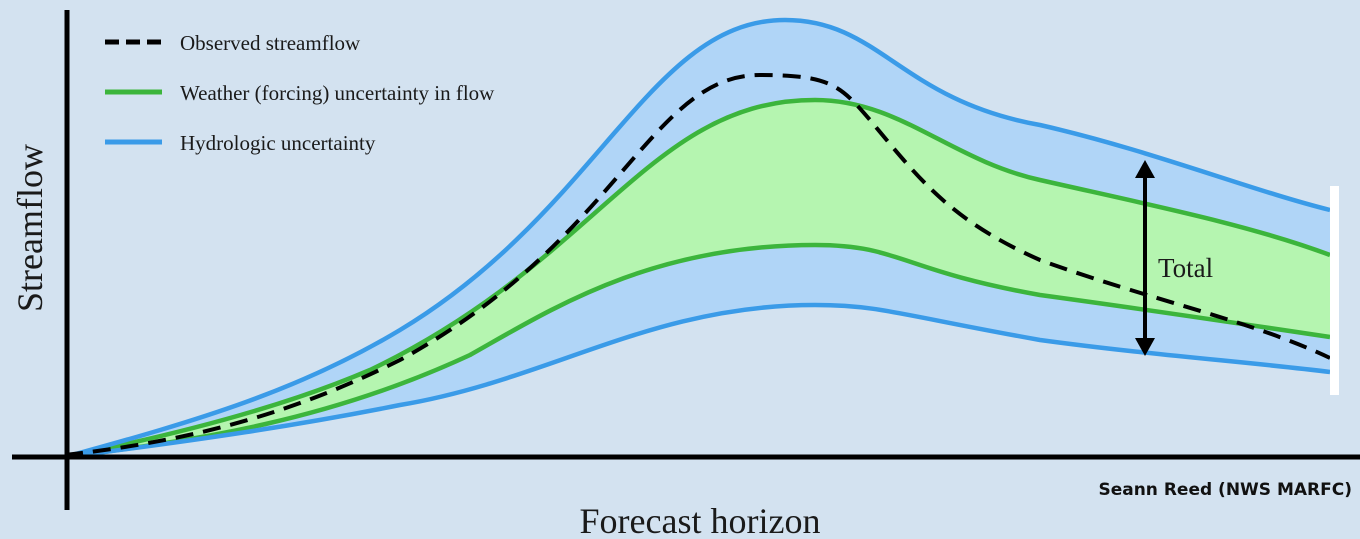 The image size is (1360, 539). Describe the element at coordinates (1185, 268) in the screenshot. I see `total-label: Total` at that location.